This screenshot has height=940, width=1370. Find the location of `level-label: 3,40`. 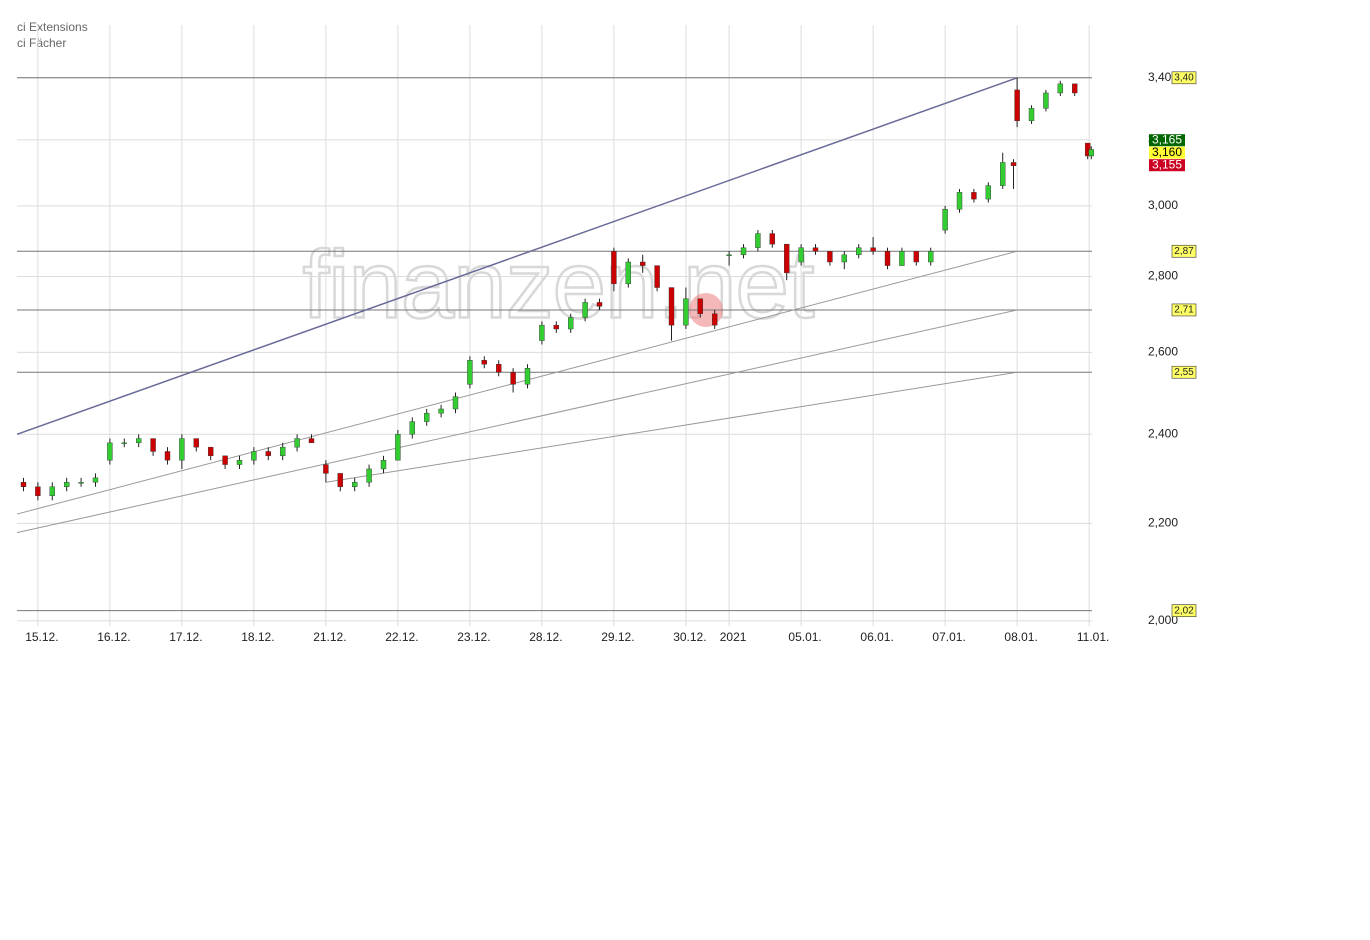

level-label: 3,40 is located at coordinates (1184, 77).